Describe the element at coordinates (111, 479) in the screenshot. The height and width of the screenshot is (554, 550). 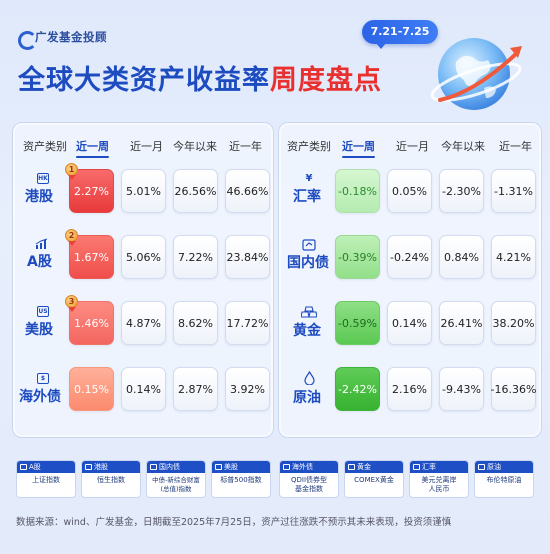
I see `legend-item-hk: 港股 恒生指数` at that location.